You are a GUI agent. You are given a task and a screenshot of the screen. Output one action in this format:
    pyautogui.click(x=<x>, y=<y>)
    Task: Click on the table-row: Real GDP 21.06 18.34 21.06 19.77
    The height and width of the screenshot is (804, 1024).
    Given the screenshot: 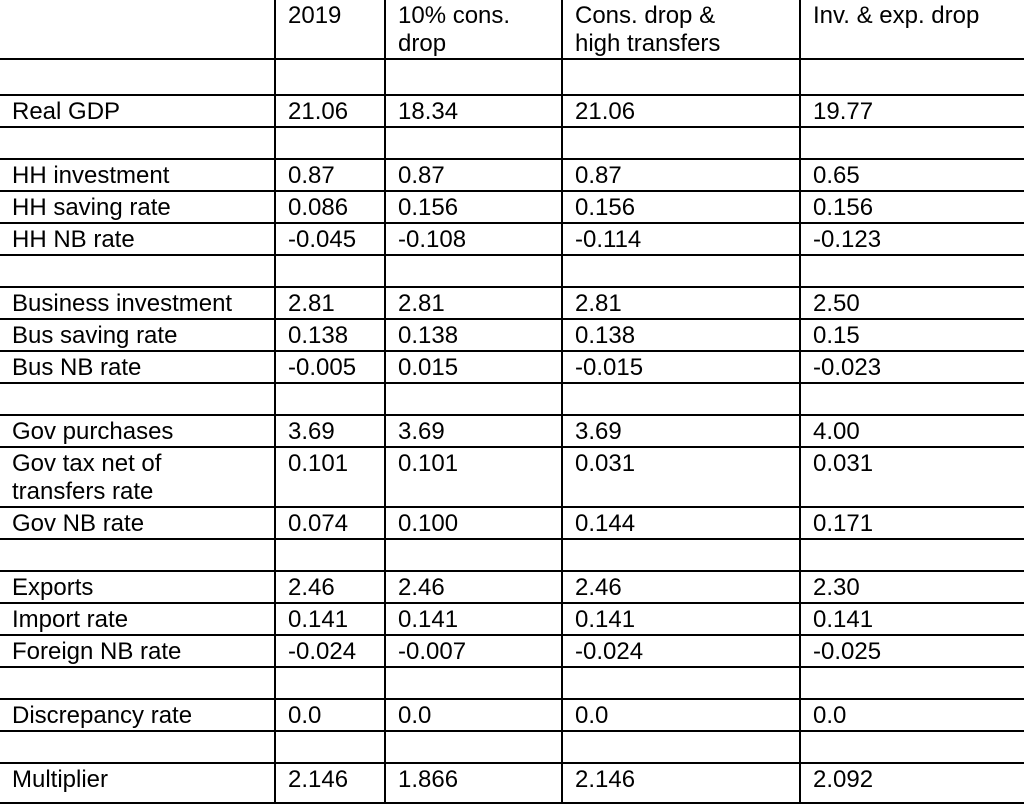 What is the action you would take?
    pyautogui.click(x=512, y=111)
    